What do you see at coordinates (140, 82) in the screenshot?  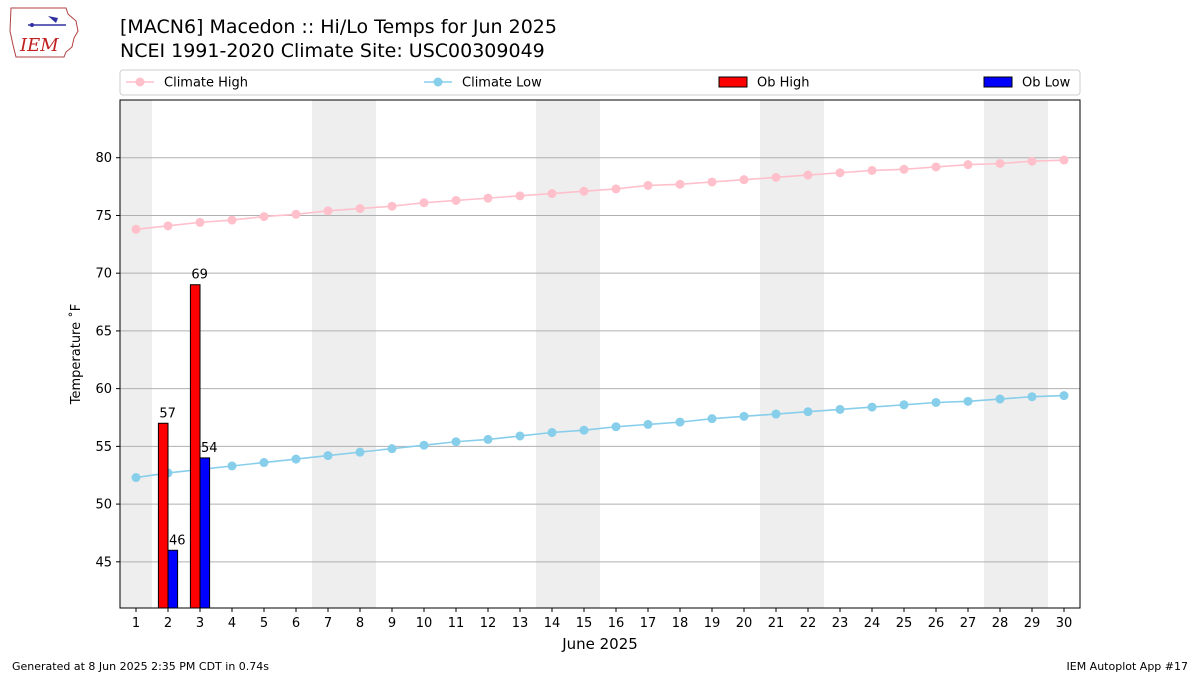 I see `legend-climate-high-marker` at bounding box center [140, 82].